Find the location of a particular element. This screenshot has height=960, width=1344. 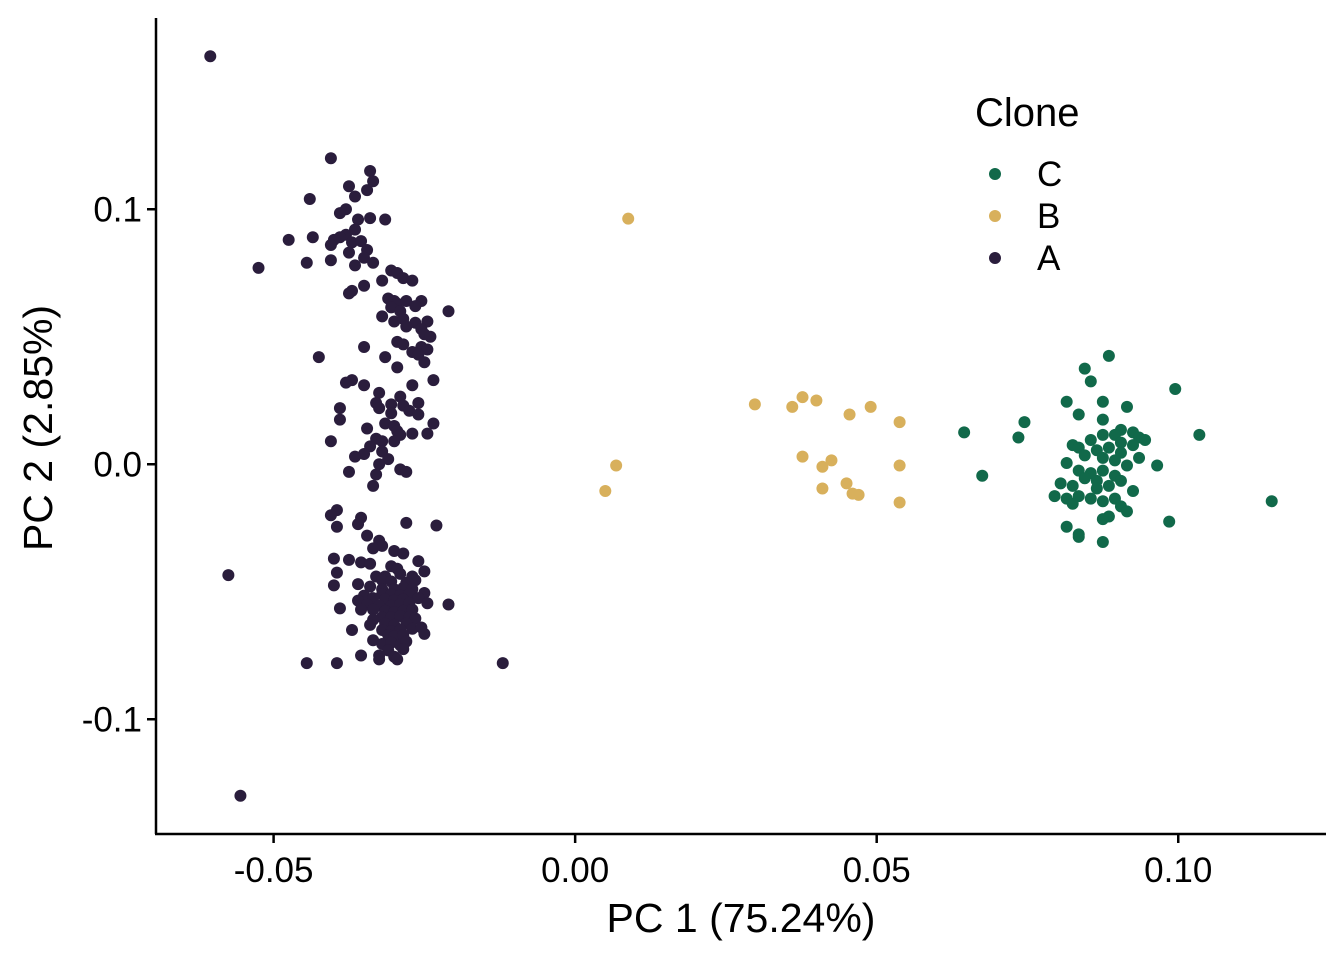

legend-label: A is located at coordinates (1049, 258).